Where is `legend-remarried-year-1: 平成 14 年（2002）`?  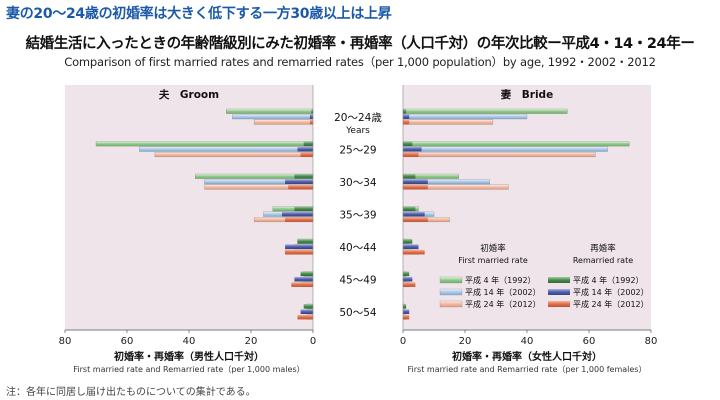 legend-remarried-year-1: 平成 14 年（2002） is located at coordinates (611, 292).